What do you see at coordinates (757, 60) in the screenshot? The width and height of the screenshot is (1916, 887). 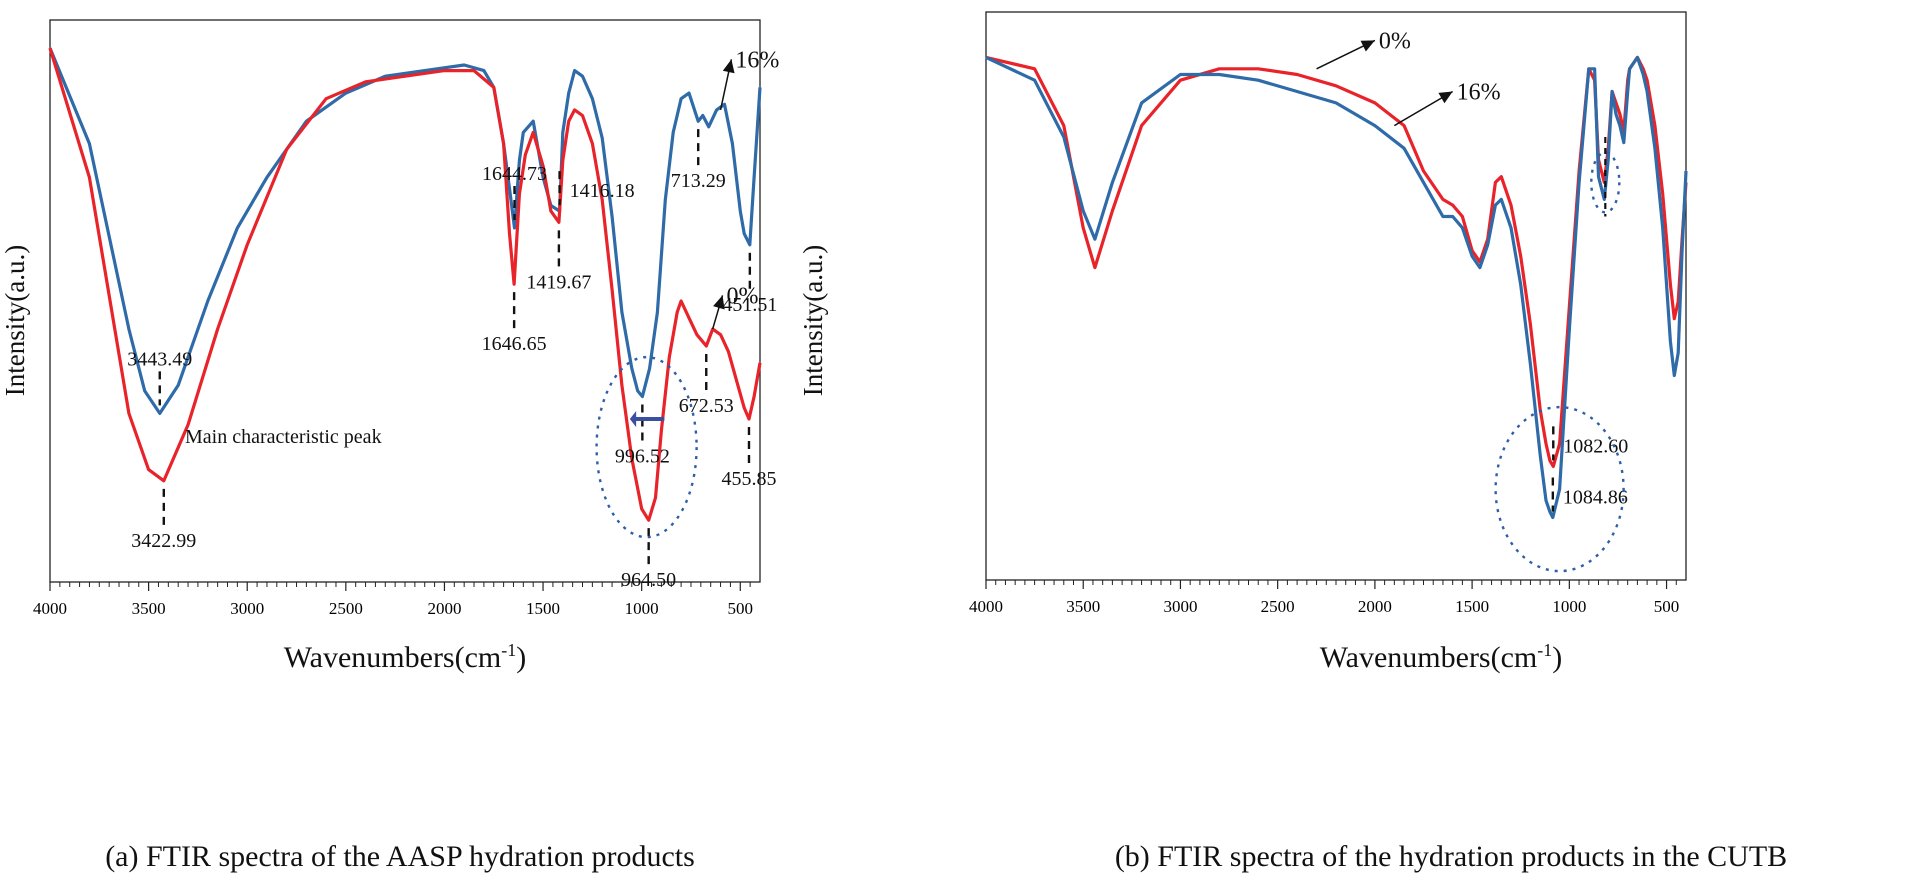 I see `series-16pct-label: 16%` at bounding box center [757, 60].